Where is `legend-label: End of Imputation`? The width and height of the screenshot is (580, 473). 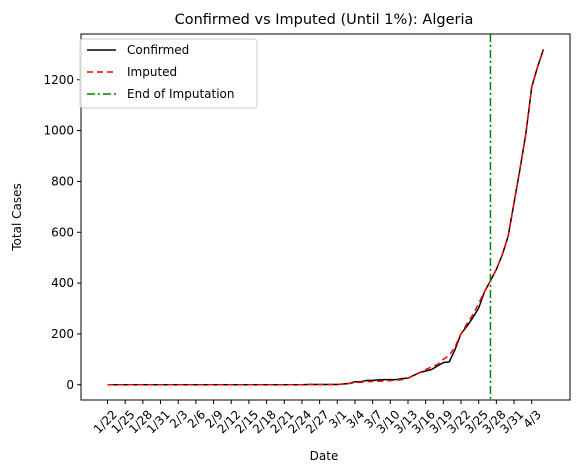
legend-label: End of Imputation is located at coordinates (181, 94).